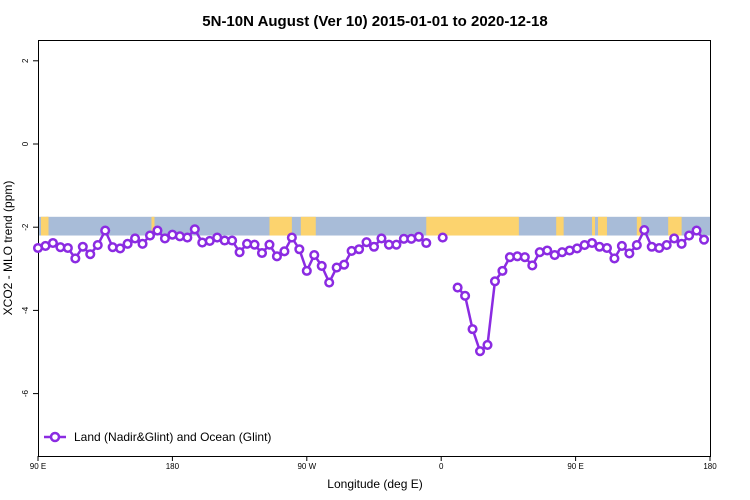 The width and height of the screenshot is (750, 500). Describe the element at coordinates (306, 466) in the screenshot. I see `x-tick-label: 90 W` at that location.